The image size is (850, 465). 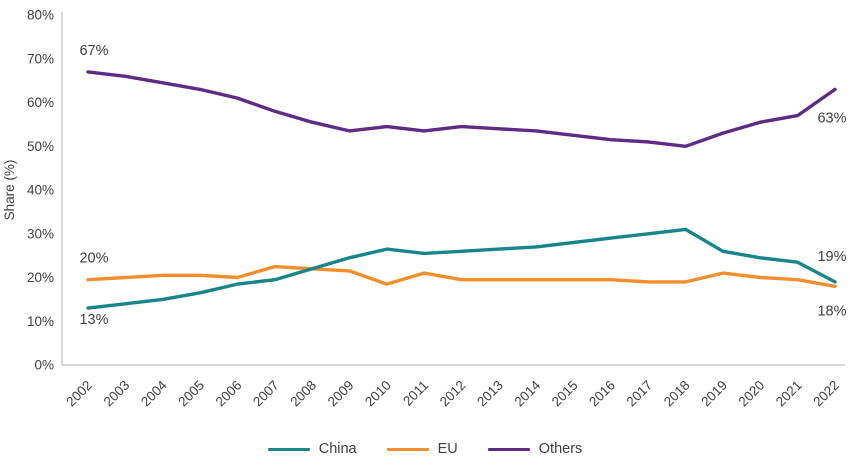 I want to click on y-tick-label: 80%, so click(x=40, y=15).